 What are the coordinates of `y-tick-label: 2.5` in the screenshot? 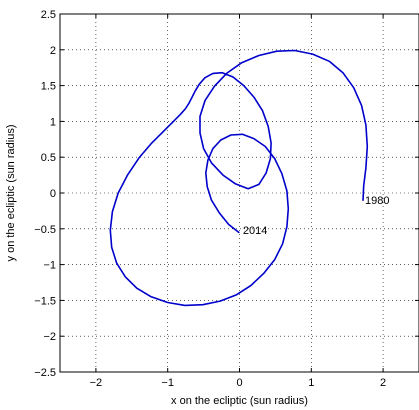 It's located at (48, 15).